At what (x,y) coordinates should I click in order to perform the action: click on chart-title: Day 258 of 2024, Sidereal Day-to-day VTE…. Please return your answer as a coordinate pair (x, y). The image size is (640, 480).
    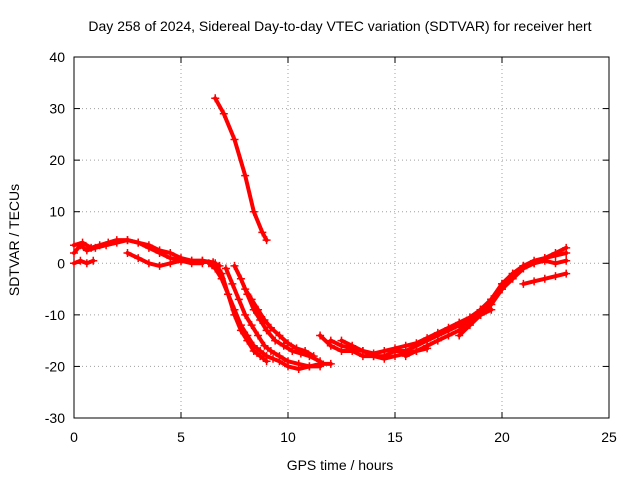
    Looking at the image, I should click on (339, 26).